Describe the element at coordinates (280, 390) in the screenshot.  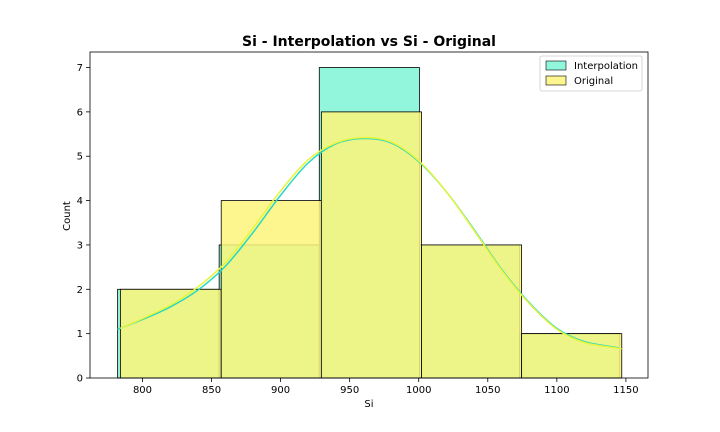
I see `x-tick-label-900: 900` at that location.